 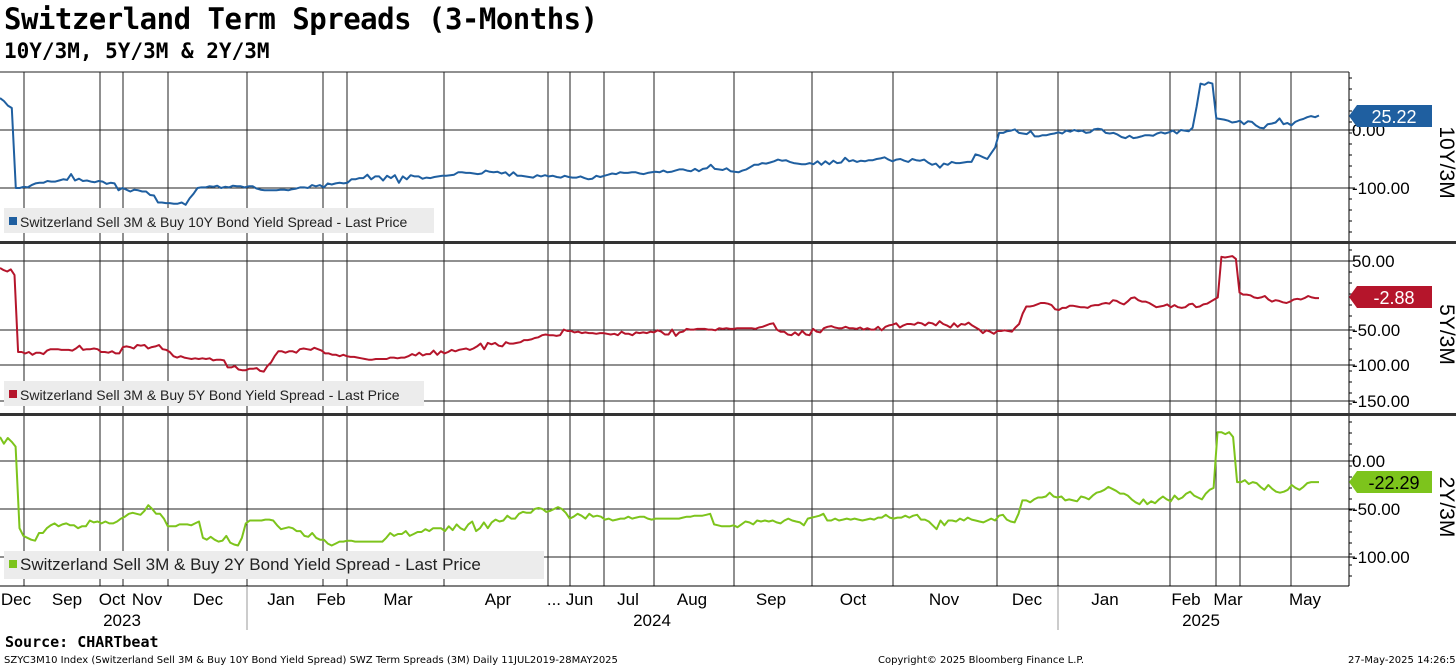 What do you see at coordinates (981, 660) in the screenshot?
I see `footer-copyright: Copyright© 2025 Bloomberg Finance L.P.` at bounding box center [981, 660].